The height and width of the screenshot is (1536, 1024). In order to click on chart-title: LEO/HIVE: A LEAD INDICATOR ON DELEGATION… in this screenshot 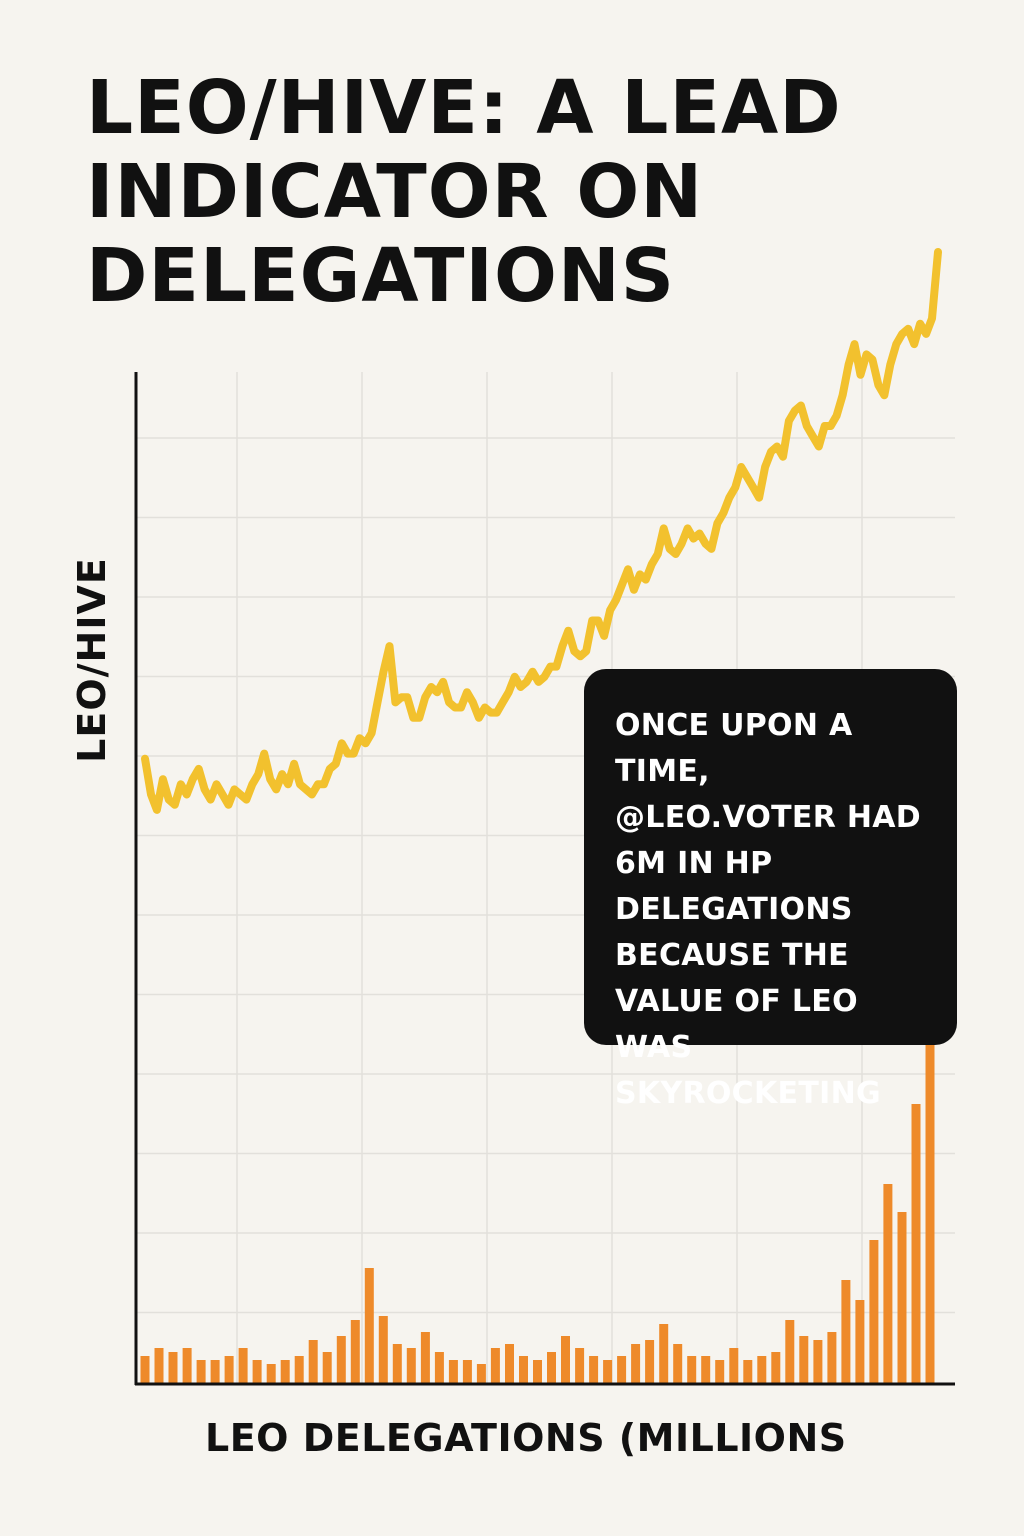, I will do `click(464, 192)`.